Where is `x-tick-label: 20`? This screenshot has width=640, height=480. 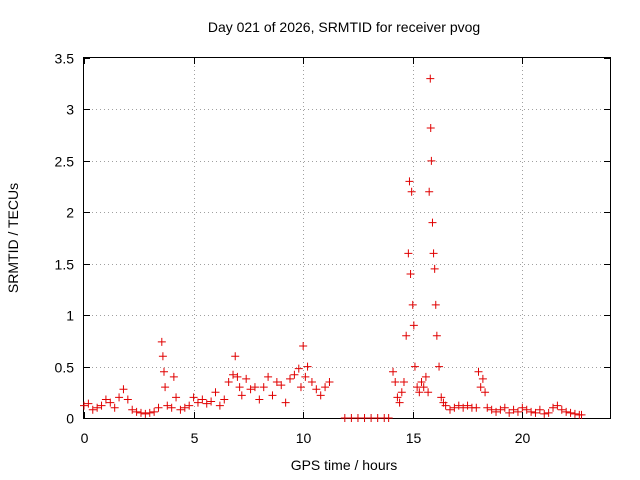
x-tick-label: 20 is located at coordinates (523, 438).